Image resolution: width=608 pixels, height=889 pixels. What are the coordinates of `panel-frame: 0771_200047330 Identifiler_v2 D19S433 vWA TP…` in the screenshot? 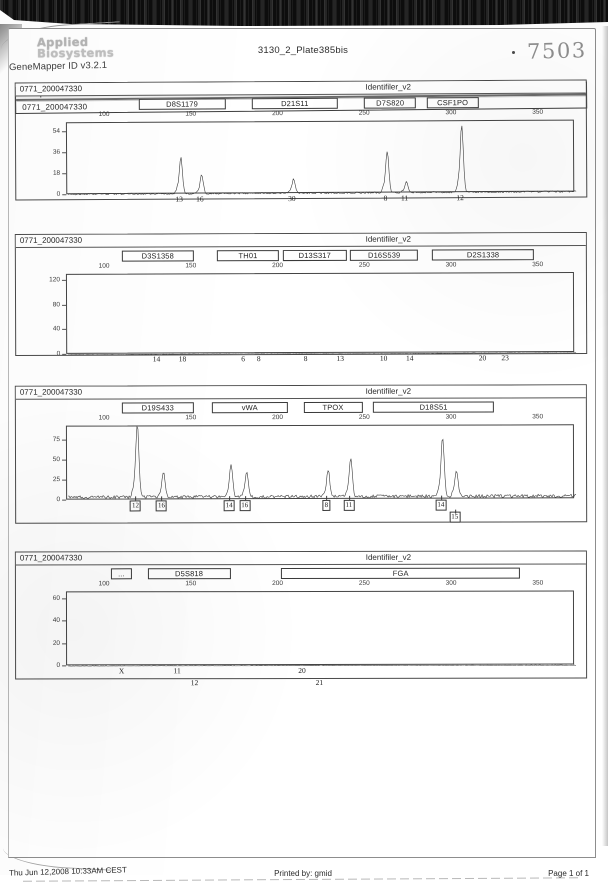 It's located at (301, 454).